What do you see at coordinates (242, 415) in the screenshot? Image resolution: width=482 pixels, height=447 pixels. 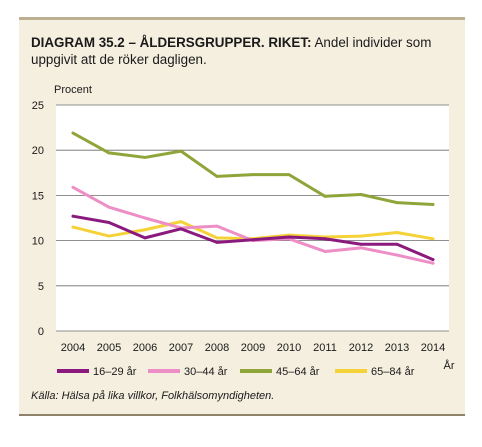 I see `bottom-rule` at bounding box center [242, 415].